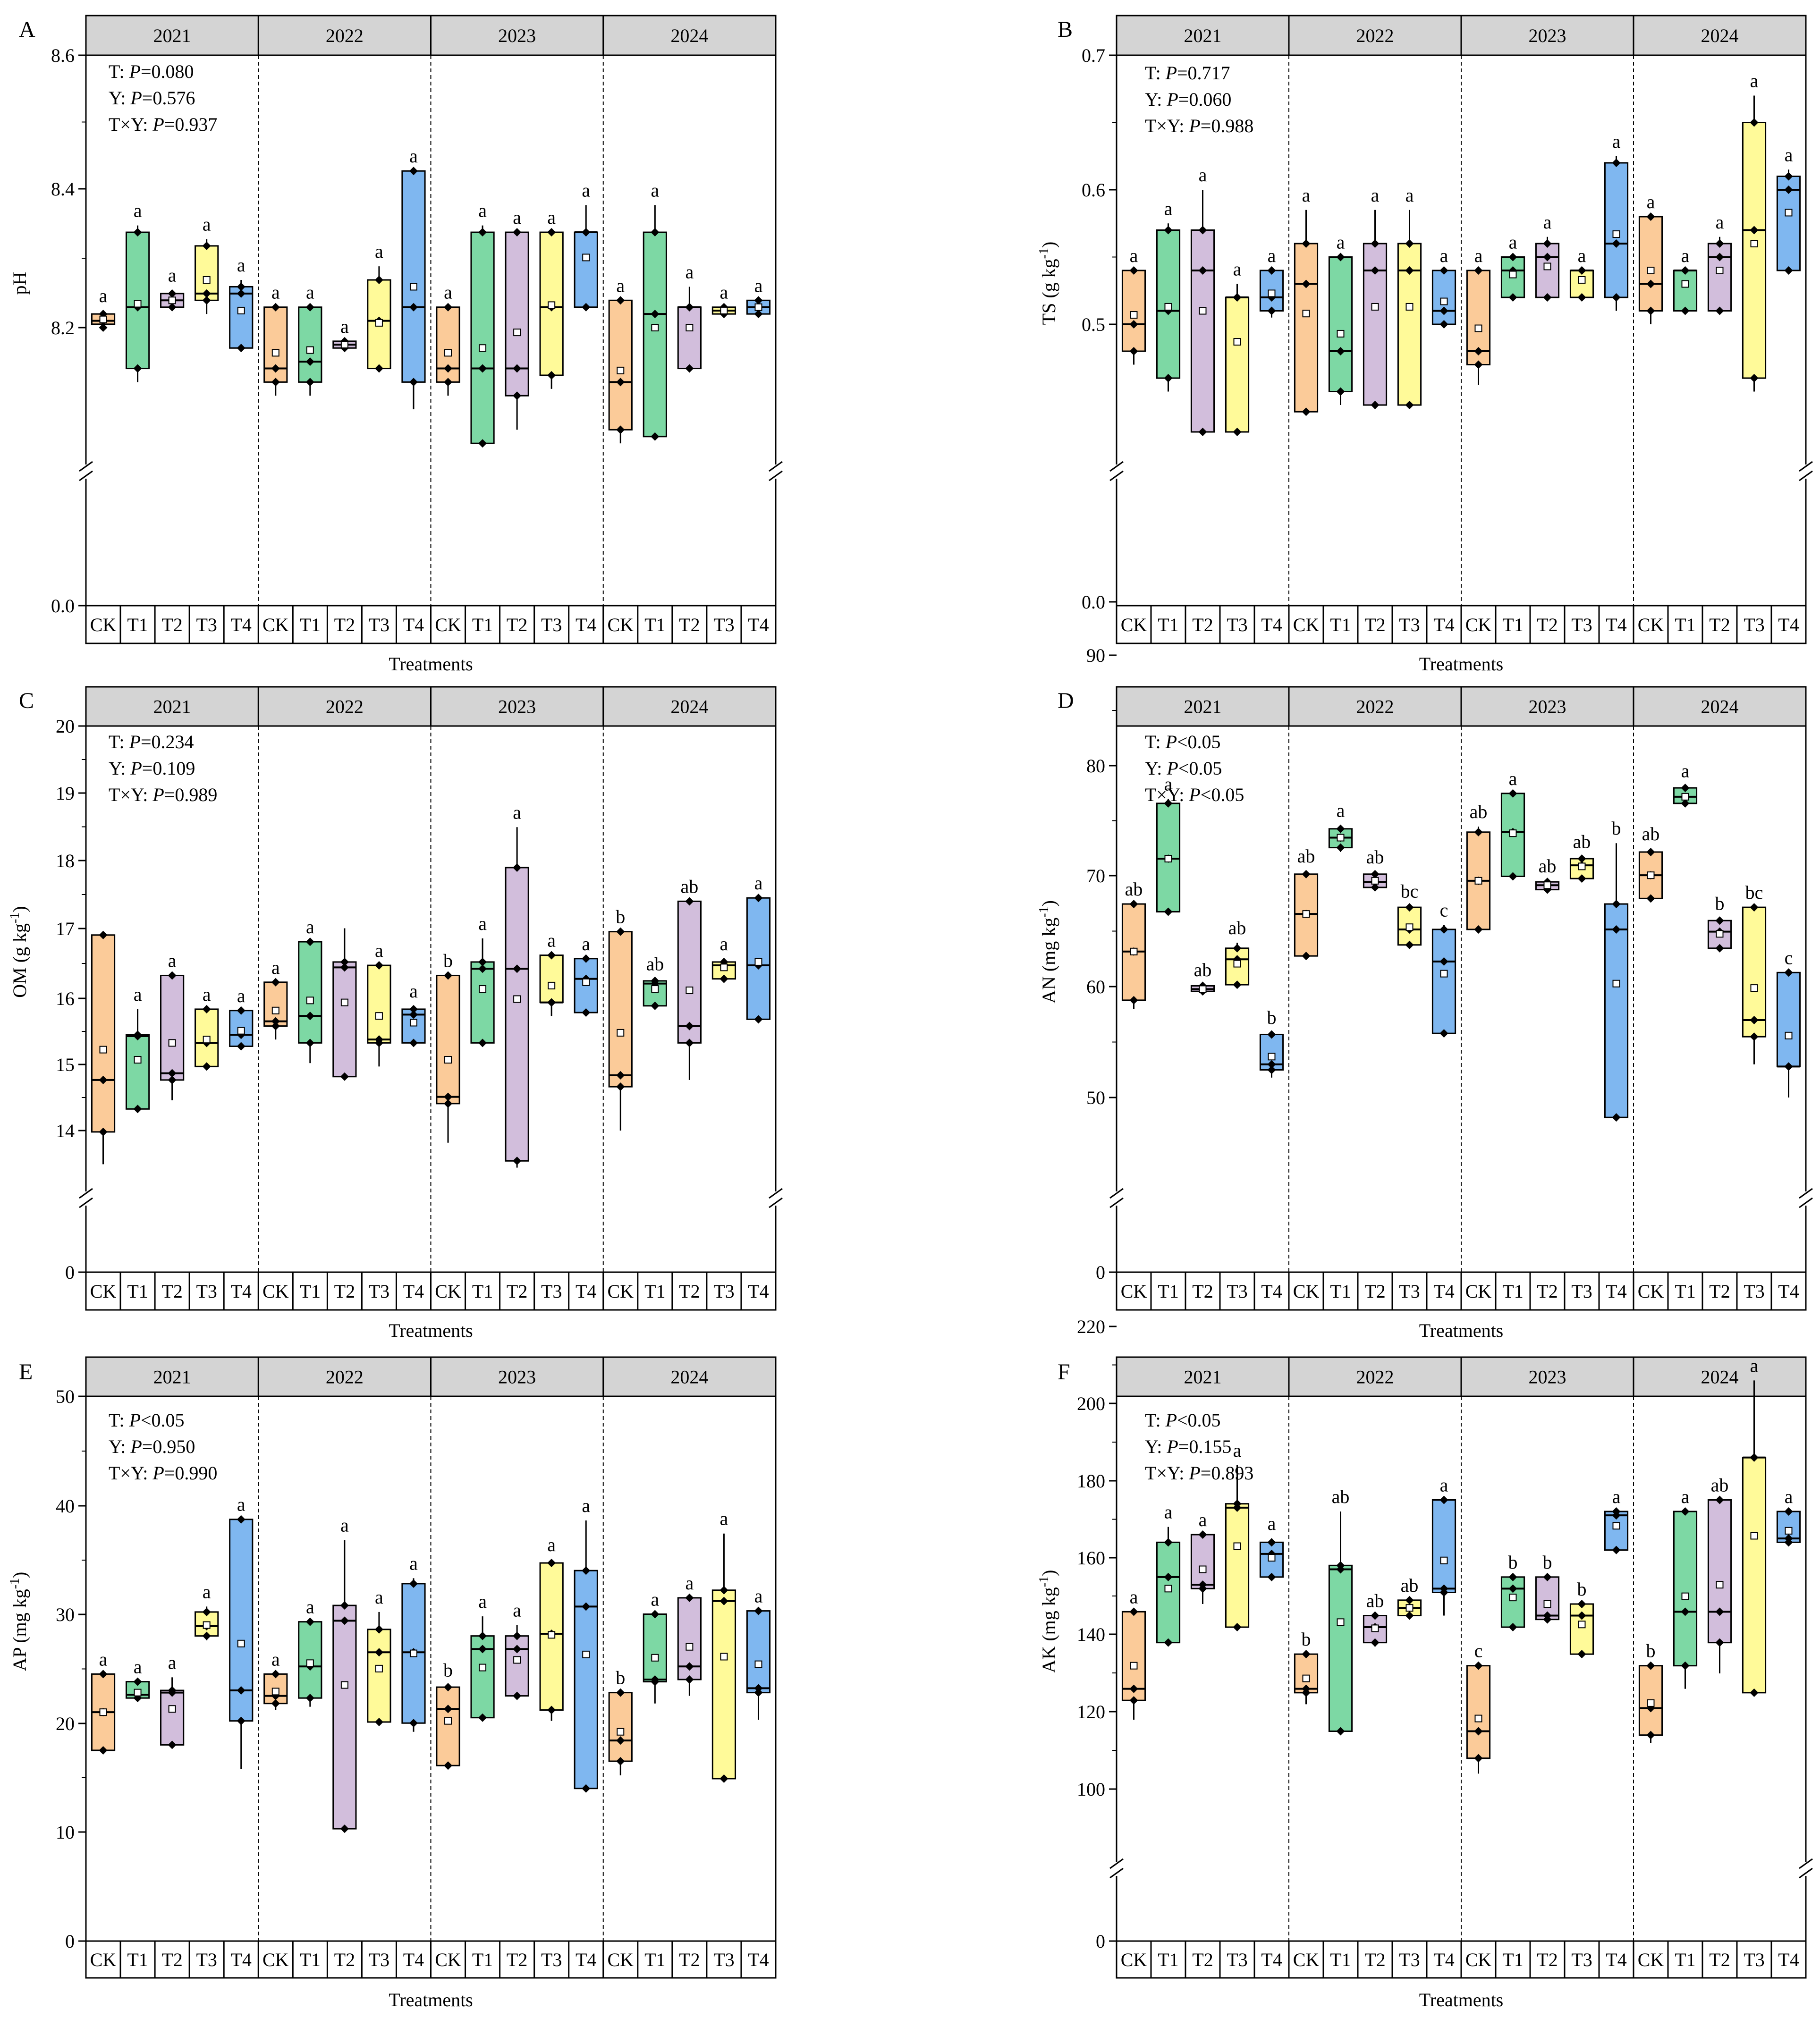 The height and width of the screenshot is (2018, 1820). I want to click on stat-line: T: P<0.05, so click(1183, 1420).